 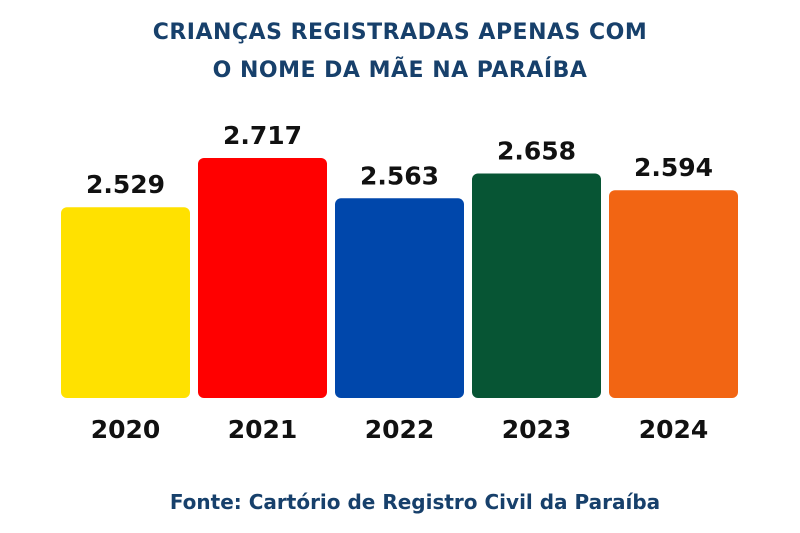 What do you see at coordinates (125, 184) in the screenshot?
I see `value-label-2020: 2.529` at bounding box center [125, 184].